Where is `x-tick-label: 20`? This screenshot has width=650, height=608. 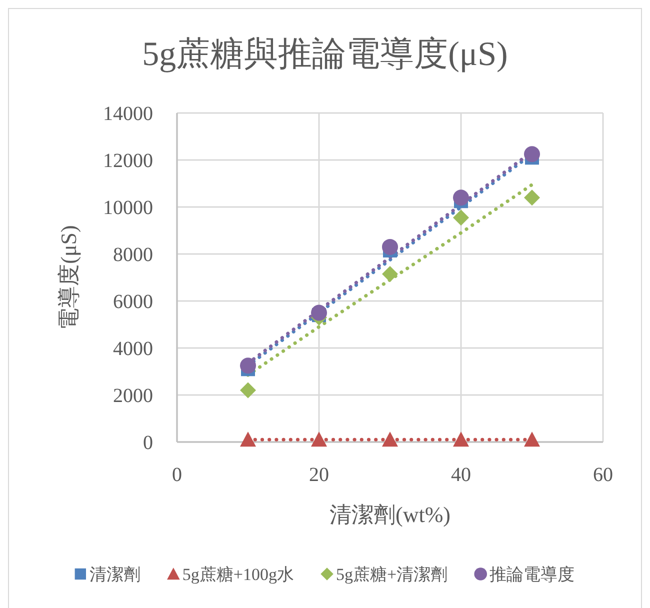
x-tick-label: 20 is located at coordinates (319, 475).